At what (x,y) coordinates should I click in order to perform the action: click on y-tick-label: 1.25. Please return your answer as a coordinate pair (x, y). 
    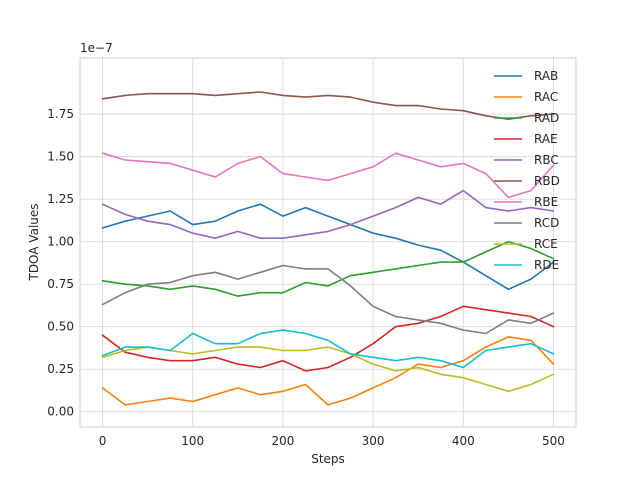
    Looking at the image, I should click on (60, 199).